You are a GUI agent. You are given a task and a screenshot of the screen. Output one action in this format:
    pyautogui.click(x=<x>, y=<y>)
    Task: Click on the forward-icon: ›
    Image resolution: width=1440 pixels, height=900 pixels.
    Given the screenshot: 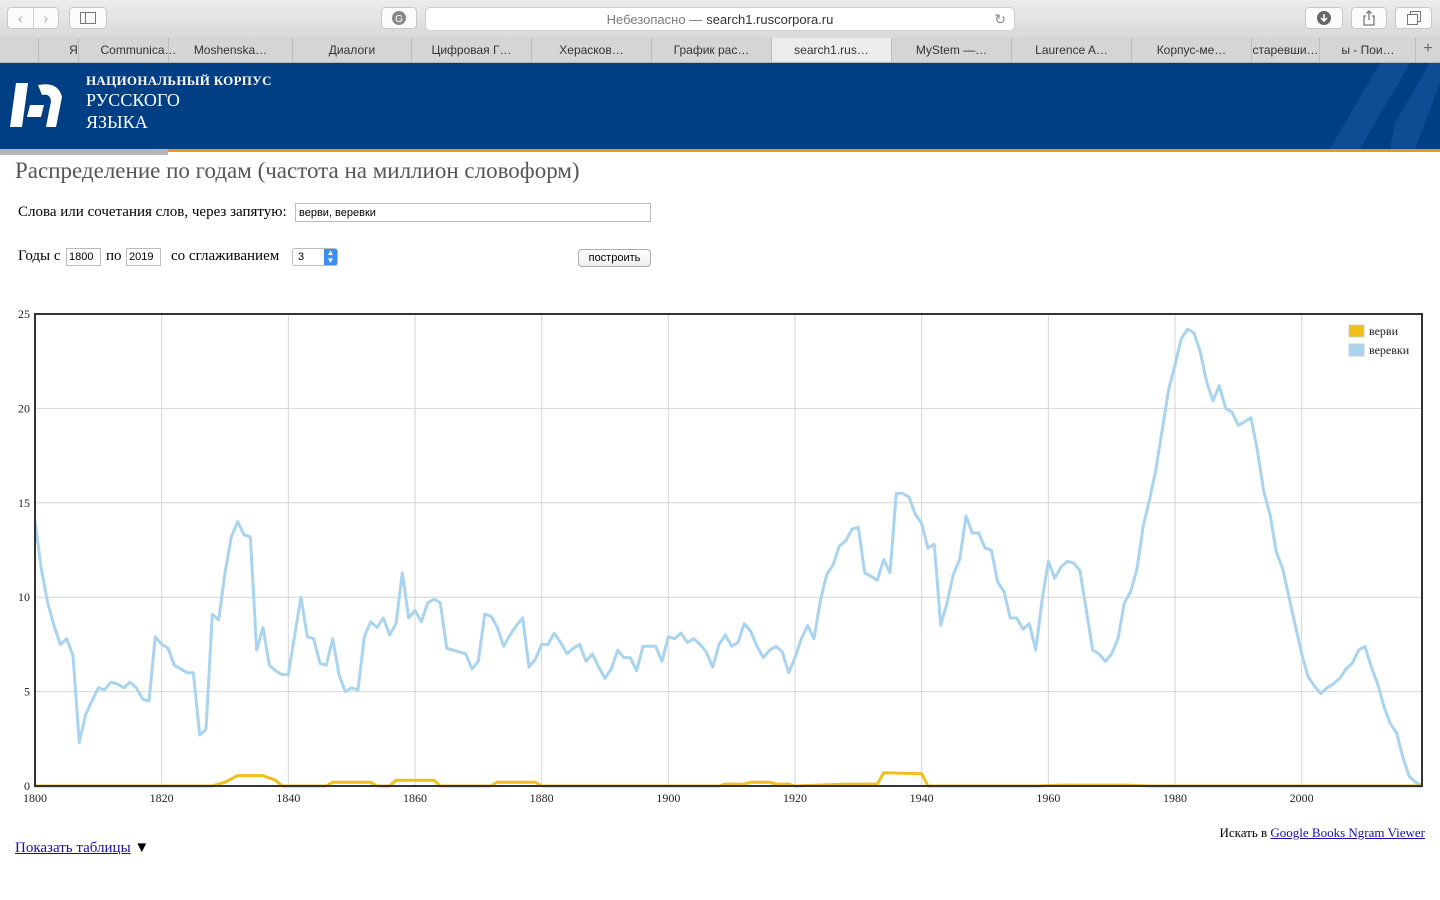 What is the action you would take?
    pyautogui.click(x=46, y=18)
    